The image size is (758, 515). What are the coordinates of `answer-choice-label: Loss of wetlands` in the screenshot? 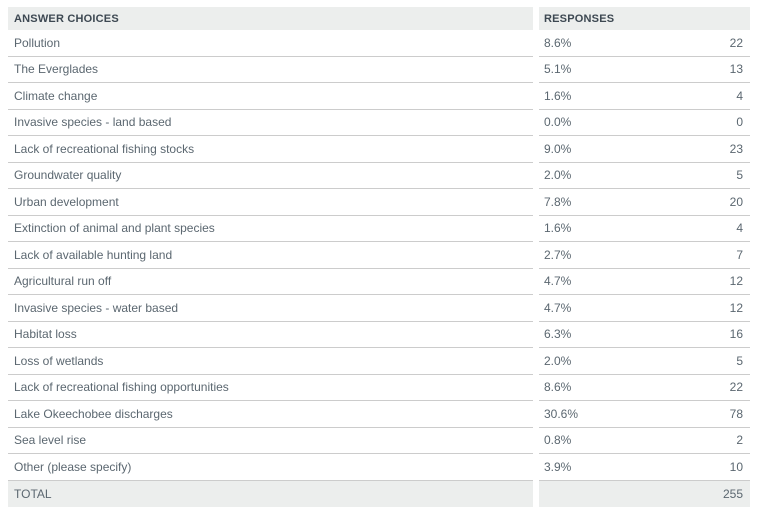 It's located at (59, 360).